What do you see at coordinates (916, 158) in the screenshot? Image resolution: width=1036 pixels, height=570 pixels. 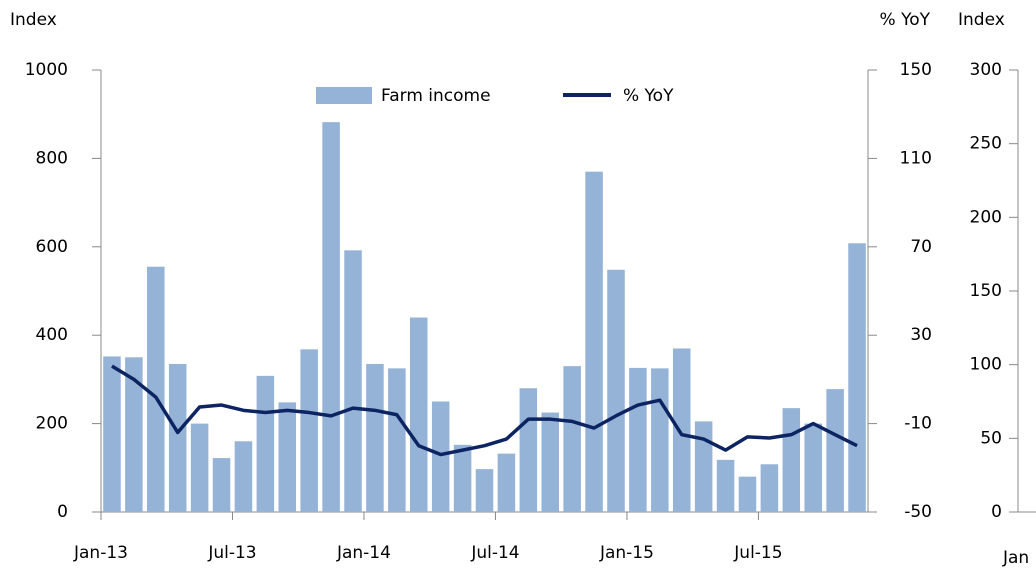 I see `y2-tick-label: 110` at bounding box center [916, 158].